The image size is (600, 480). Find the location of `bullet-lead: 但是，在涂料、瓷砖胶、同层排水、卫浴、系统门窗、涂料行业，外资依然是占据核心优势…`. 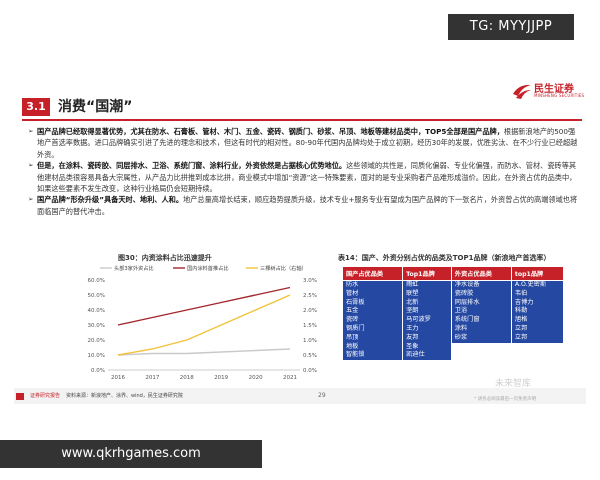

bullet-lead: 但是，在涂料、瓷砖胶、同层排水、卫浴、系统门窗、涂料行业，外资依然是占据核心优势… is located at coordinates (192, 166).